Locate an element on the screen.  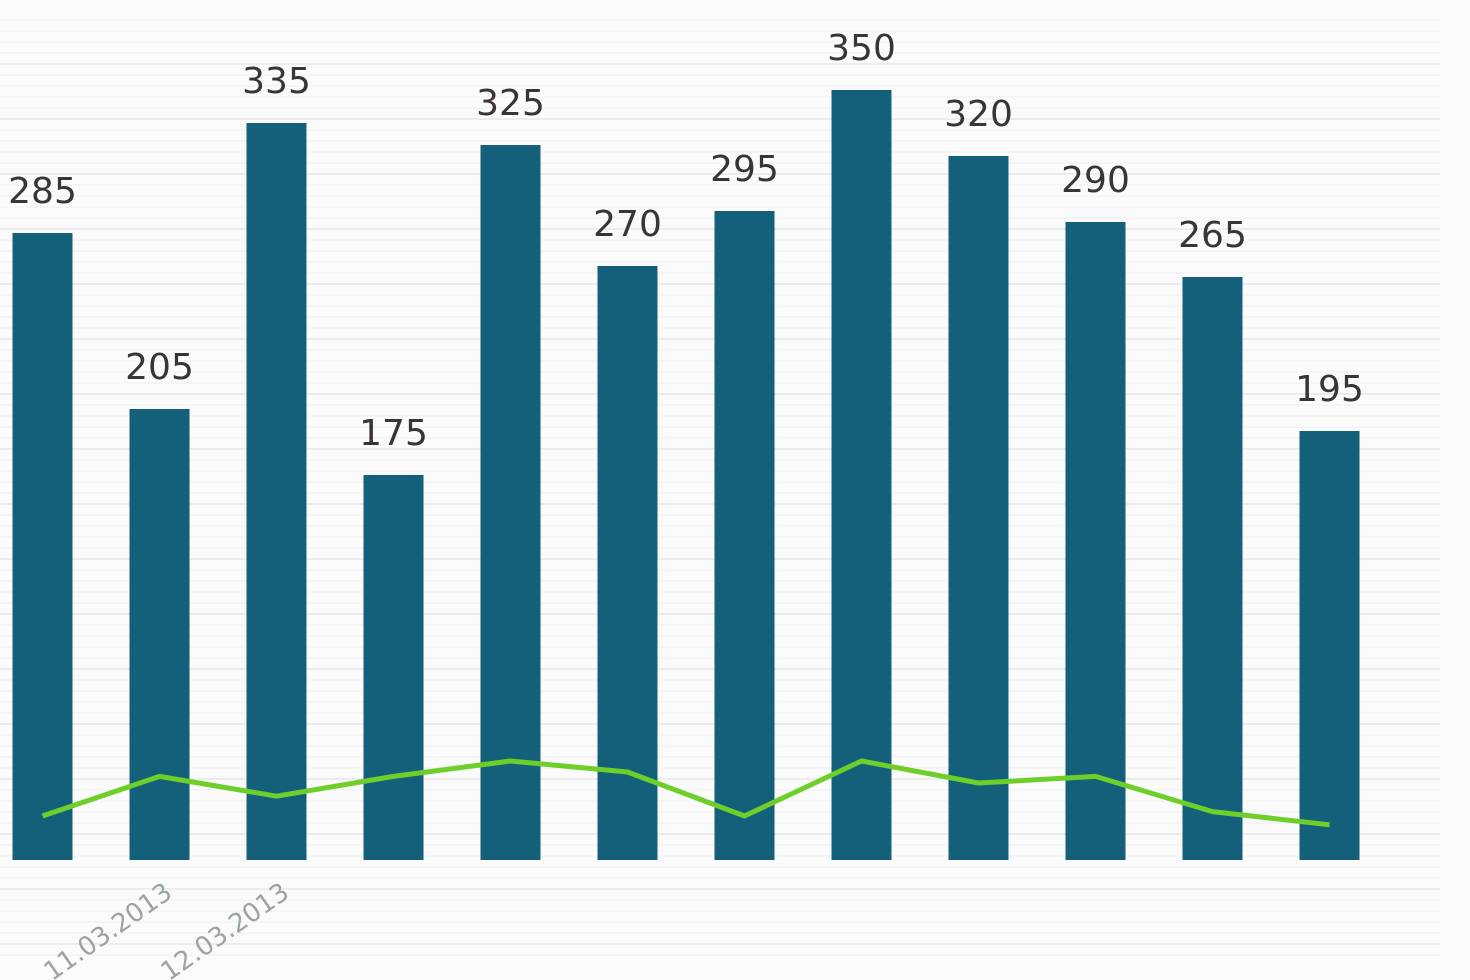
value-label: 205 is located at coordinates (159, 367).